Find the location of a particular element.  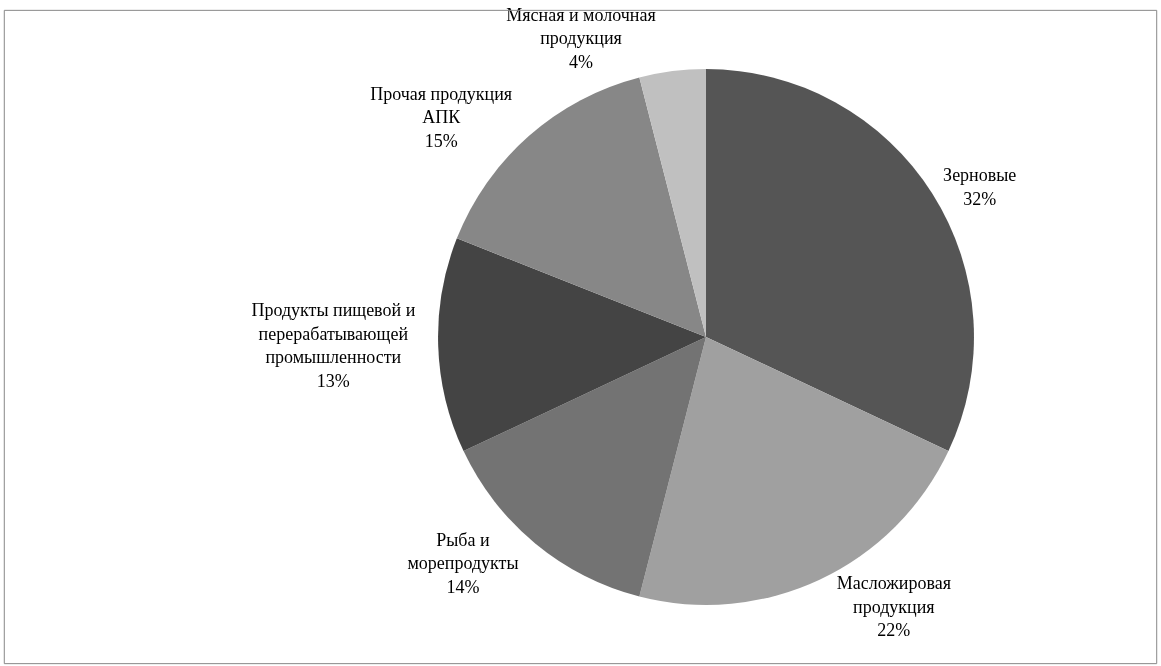

data-label: 4% is located at coordinates (581, 61).